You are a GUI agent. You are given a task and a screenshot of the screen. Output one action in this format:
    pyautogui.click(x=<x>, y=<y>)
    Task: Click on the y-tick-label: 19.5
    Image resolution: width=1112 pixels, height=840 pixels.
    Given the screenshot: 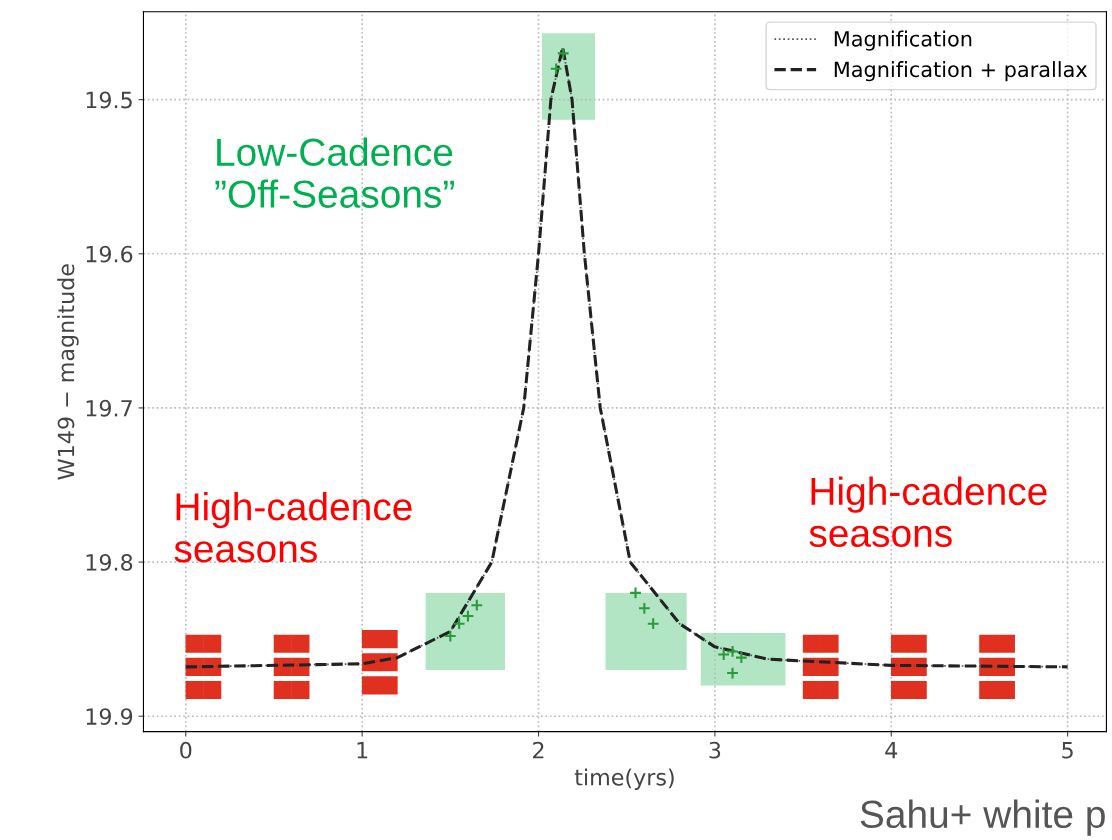 What is the action you would take?
    pyautogui.click(x=109, y=100)
    